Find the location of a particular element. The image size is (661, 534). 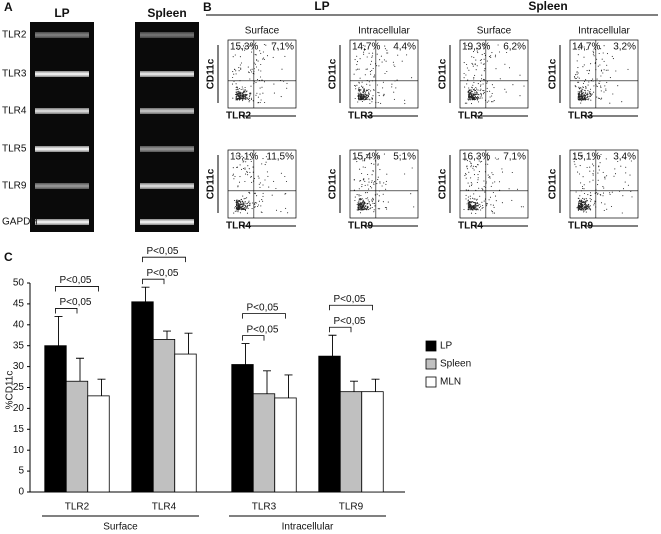

plot-frame is located at coordinates (262, 74).